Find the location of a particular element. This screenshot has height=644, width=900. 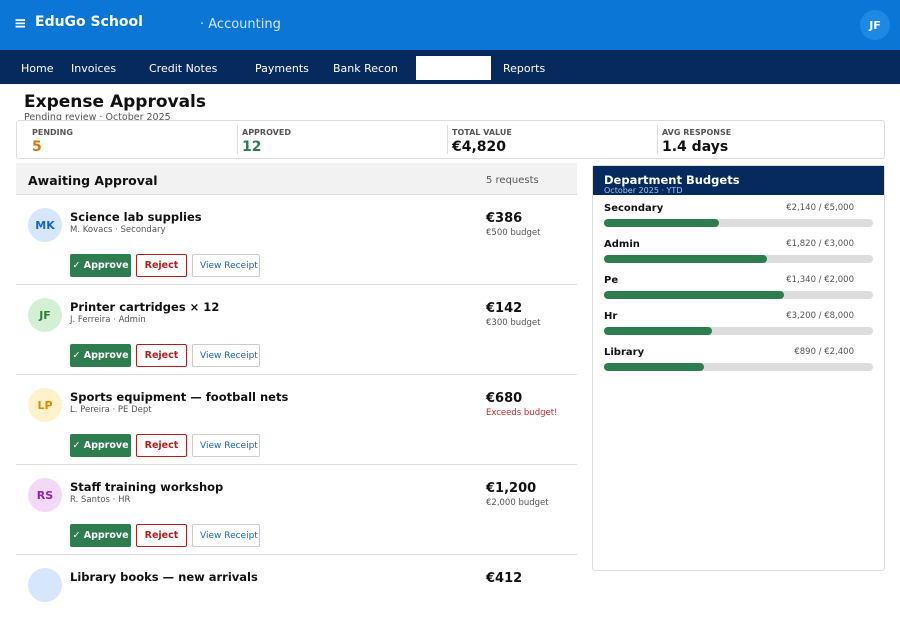

dept-name: Admin is located at coordinates (622, 244).